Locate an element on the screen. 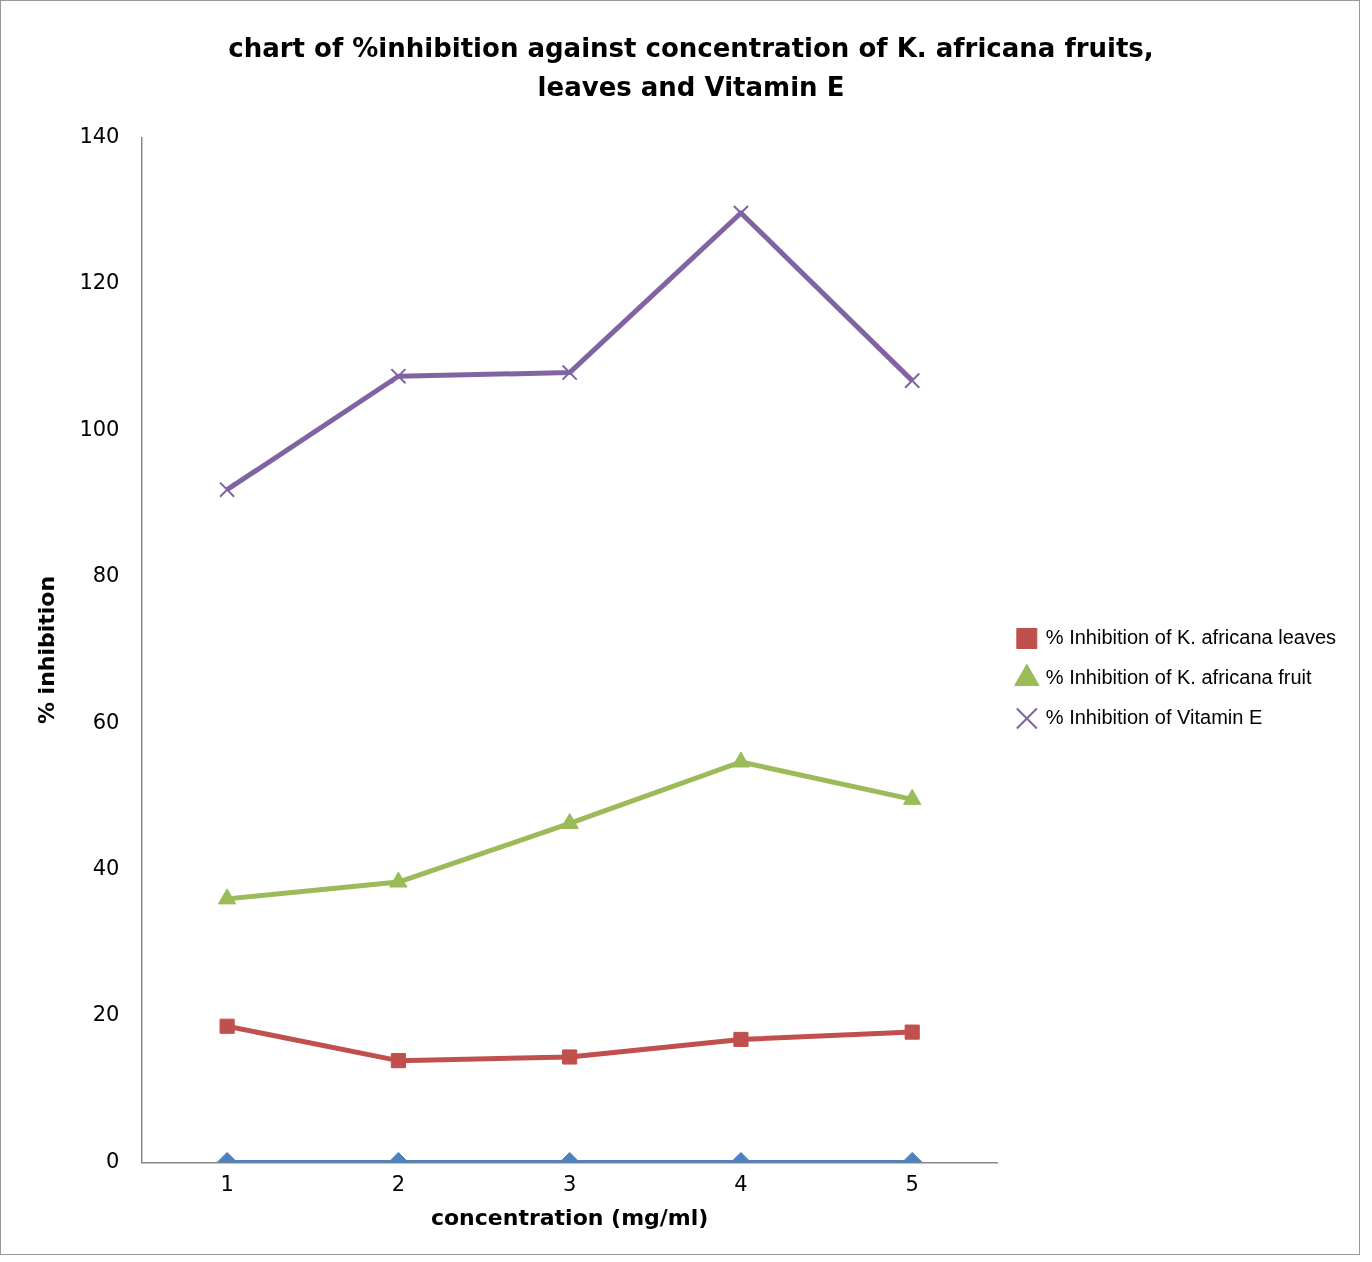  x-axis-title: concentration (mg/ml) is located at coordinates (569, 1217).